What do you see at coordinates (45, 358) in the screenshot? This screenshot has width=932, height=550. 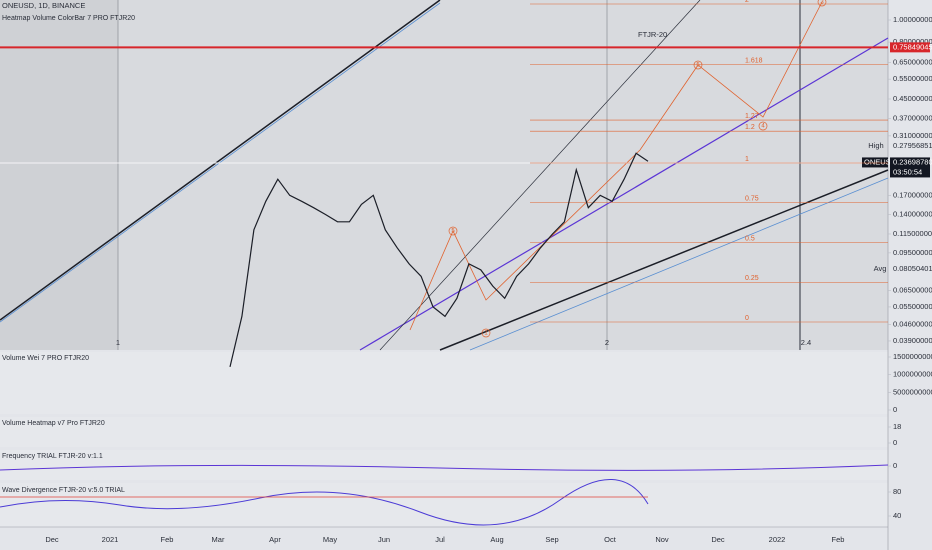 I see `pane-title: Volume Wei 7 PRO FTJR20` at bounding box center [45, 358].